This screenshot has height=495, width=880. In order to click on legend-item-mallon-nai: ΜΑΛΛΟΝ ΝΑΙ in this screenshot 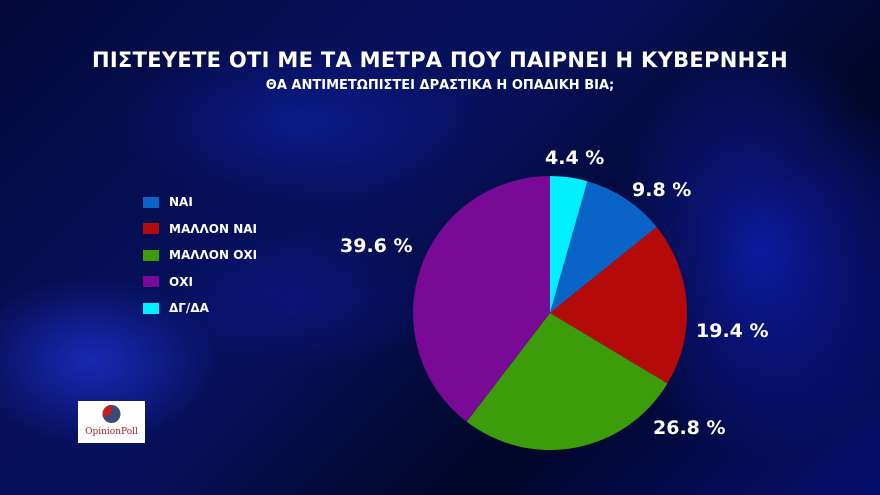, I will do `click(200, 229)`.